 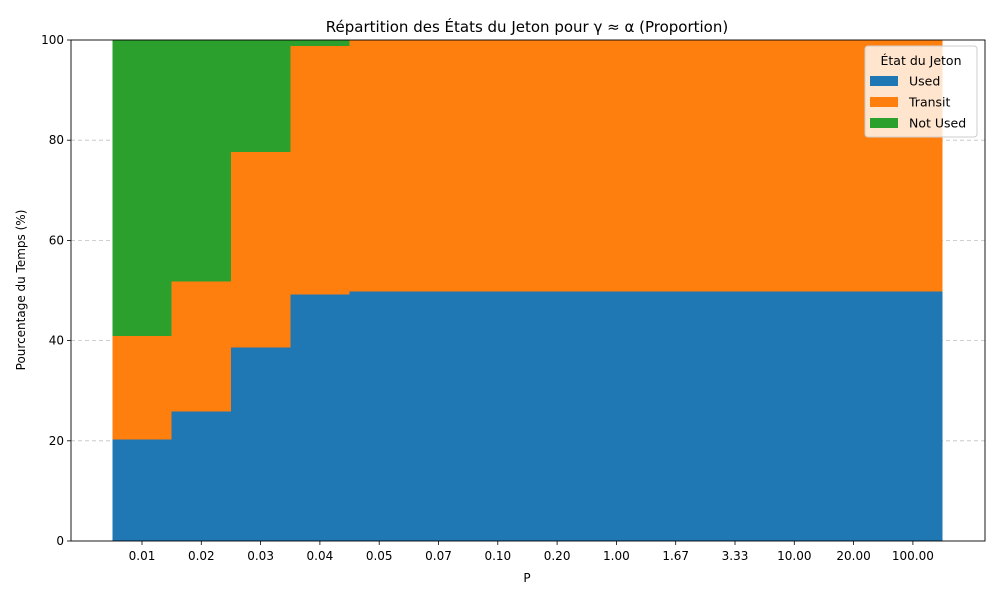 I want to click on y-tick-label: 80, so click(x=56, y=140).